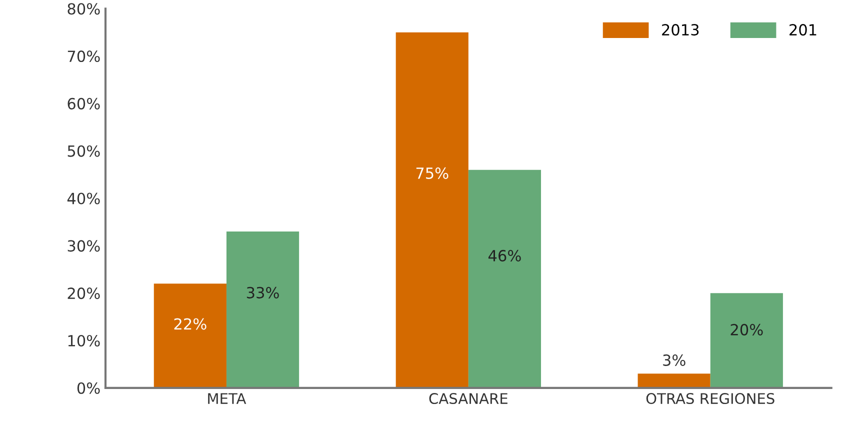 The image size is (844, 431). Describe the element at coordinates (674, 360) in the screenshot. I see `data-label: 3%` at that location.